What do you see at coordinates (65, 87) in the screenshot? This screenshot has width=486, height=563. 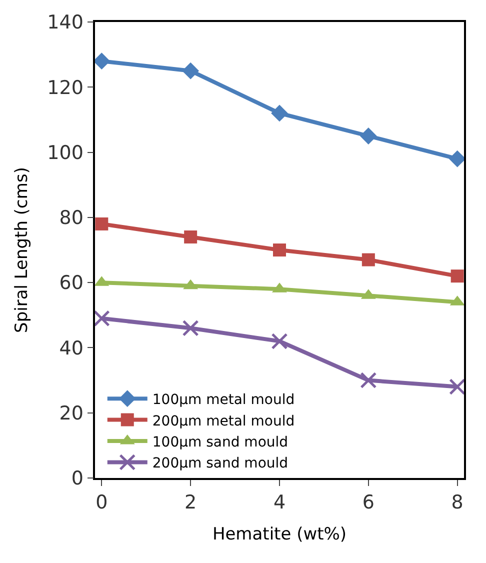 I see `y-tick-label: 120` at bounding box center [65, 87].